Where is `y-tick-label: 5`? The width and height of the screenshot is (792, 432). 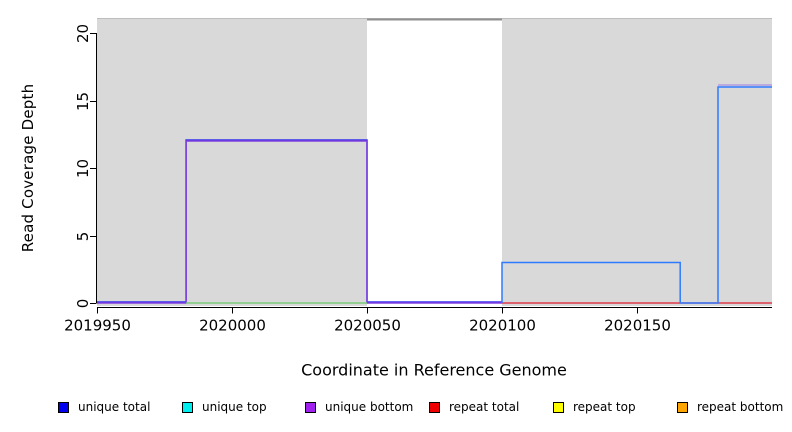 y-tick-label: 5 is located at coordinates (83, 237).